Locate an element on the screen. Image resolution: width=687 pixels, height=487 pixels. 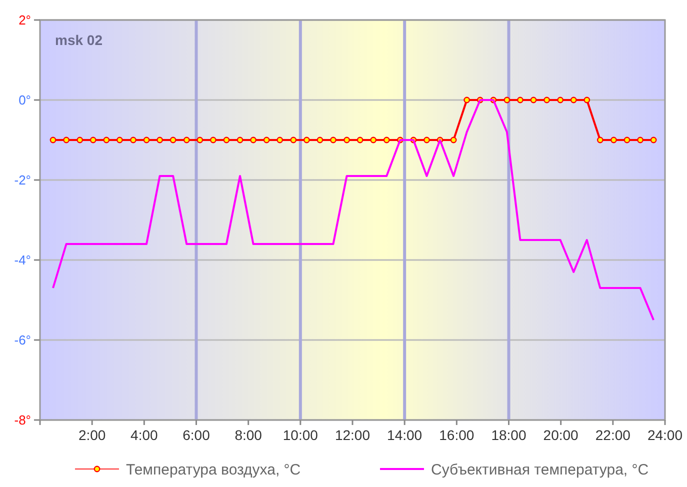
x-tick-label: 4:00 is located at coordinates (144, 435).